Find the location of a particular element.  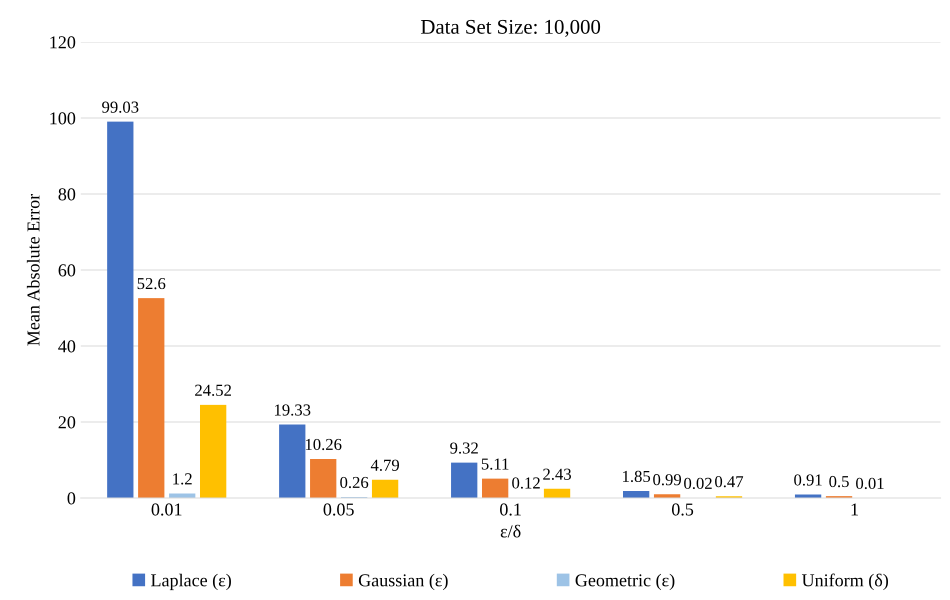

x-tick-label: 0.5 is located at coordinates (683, 509).